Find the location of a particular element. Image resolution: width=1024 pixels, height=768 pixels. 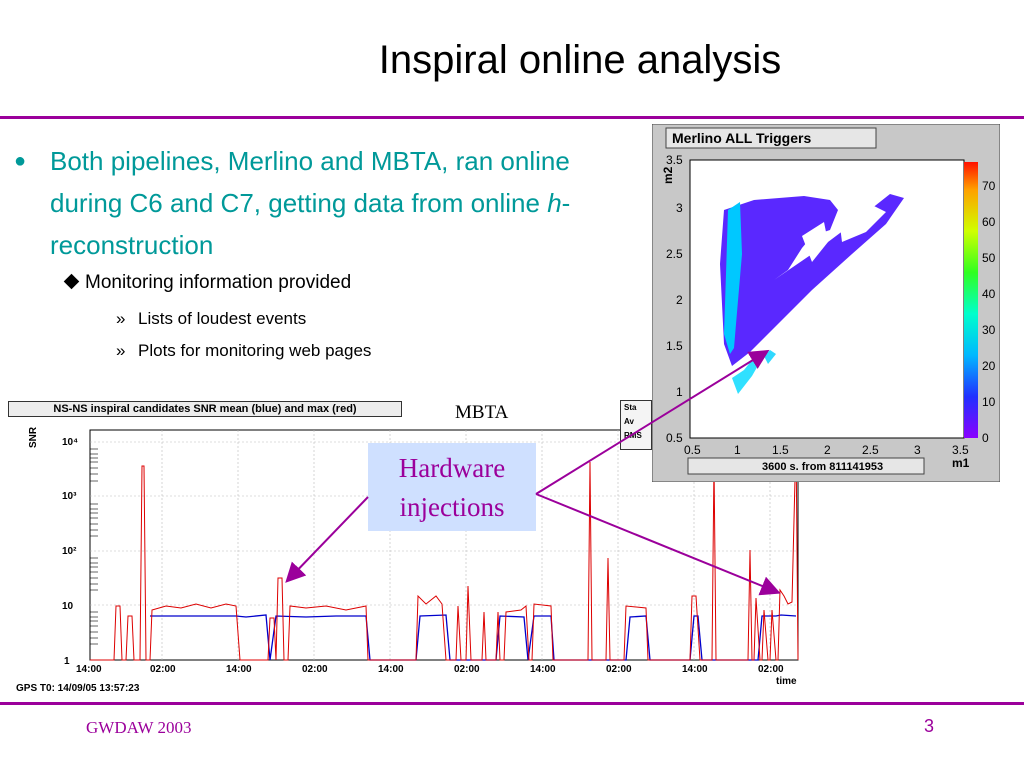

heatmap-x-tick: 1.5 is located at coordinates (780, 450).